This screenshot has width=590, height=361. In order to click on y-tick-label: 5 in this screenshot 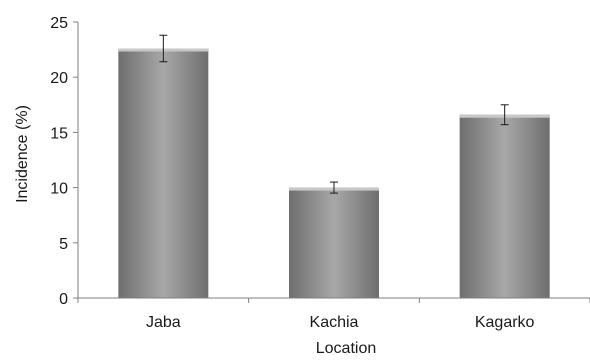, I will do `click(63, 244)`.